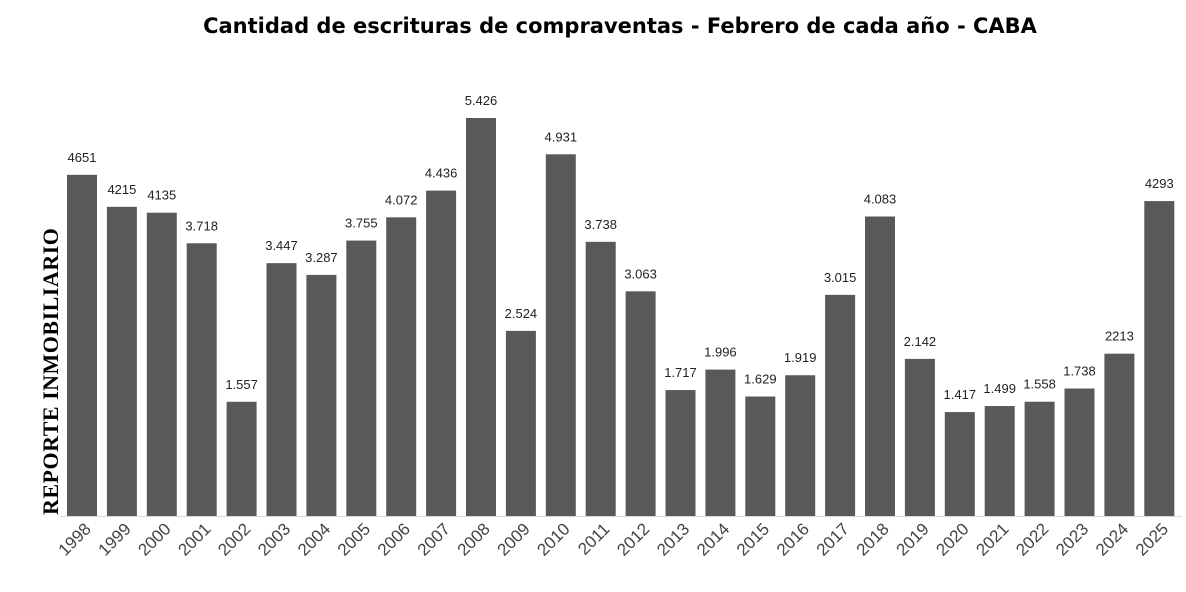  Describe the element at coordinates (553, 539) in the screenshot. I see `x-tick-2010: 2010` at that location.